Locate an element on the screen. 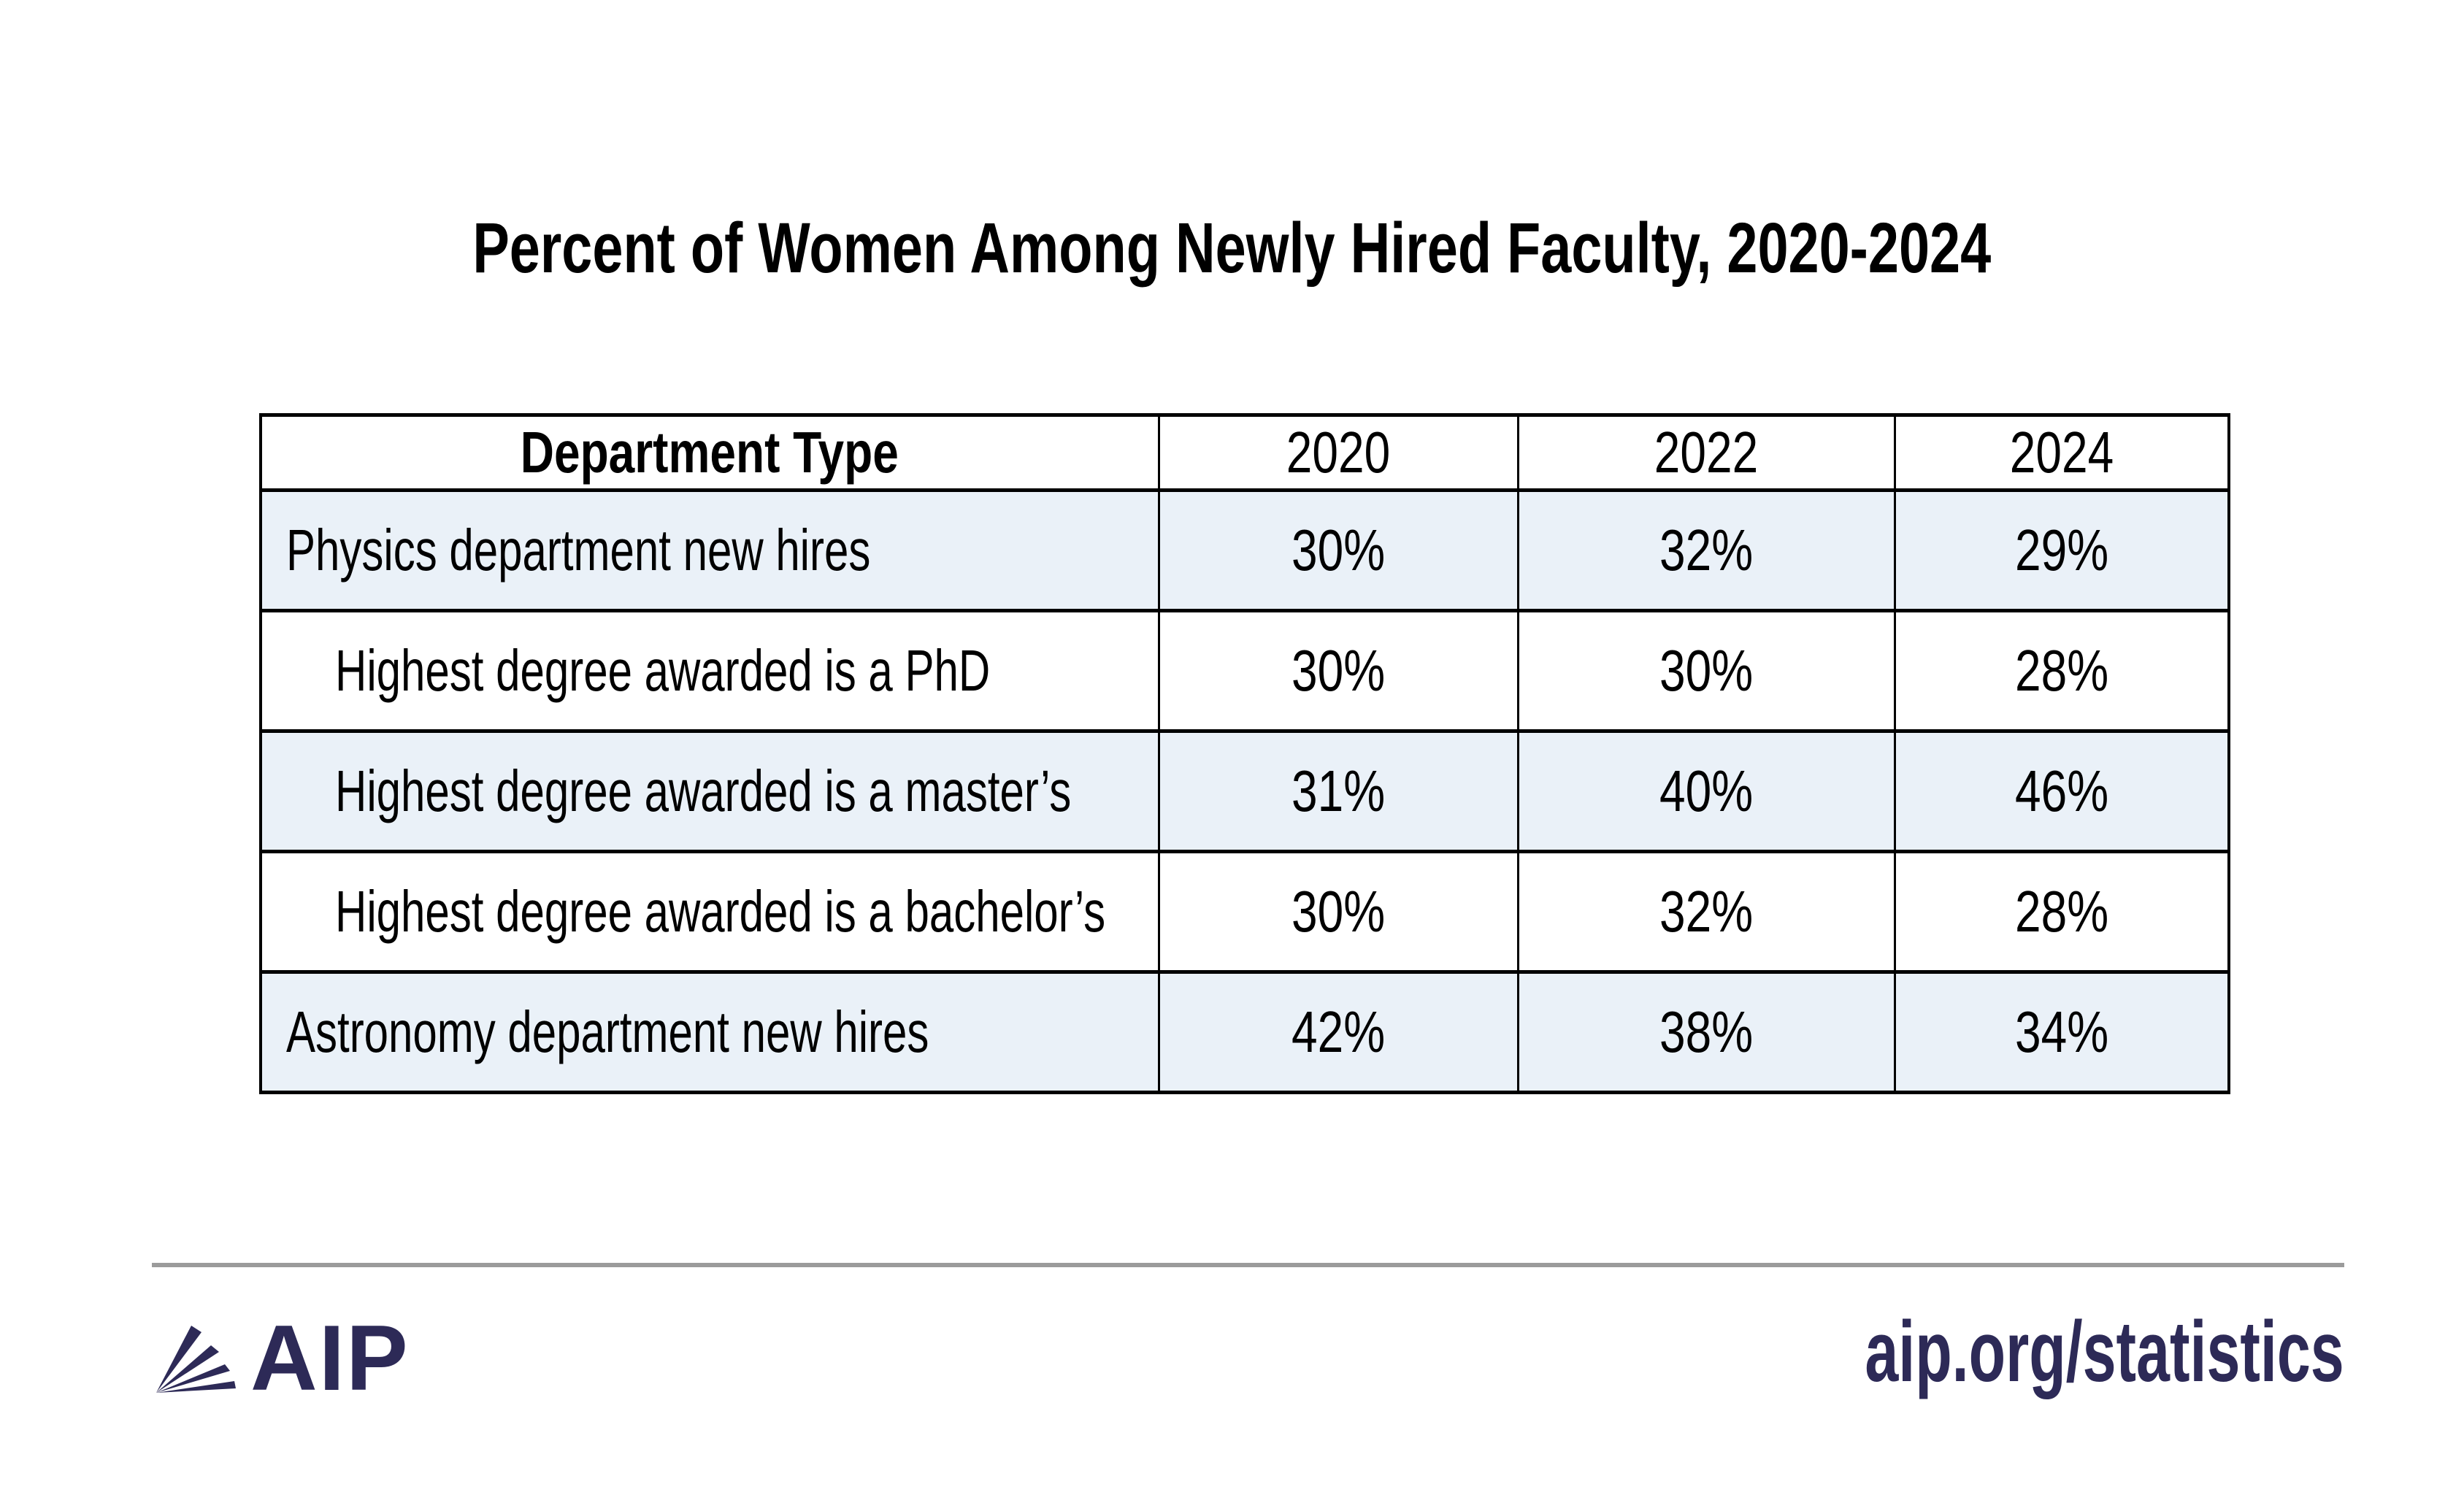  footer-divider is located at coordinates (1248, 1265).